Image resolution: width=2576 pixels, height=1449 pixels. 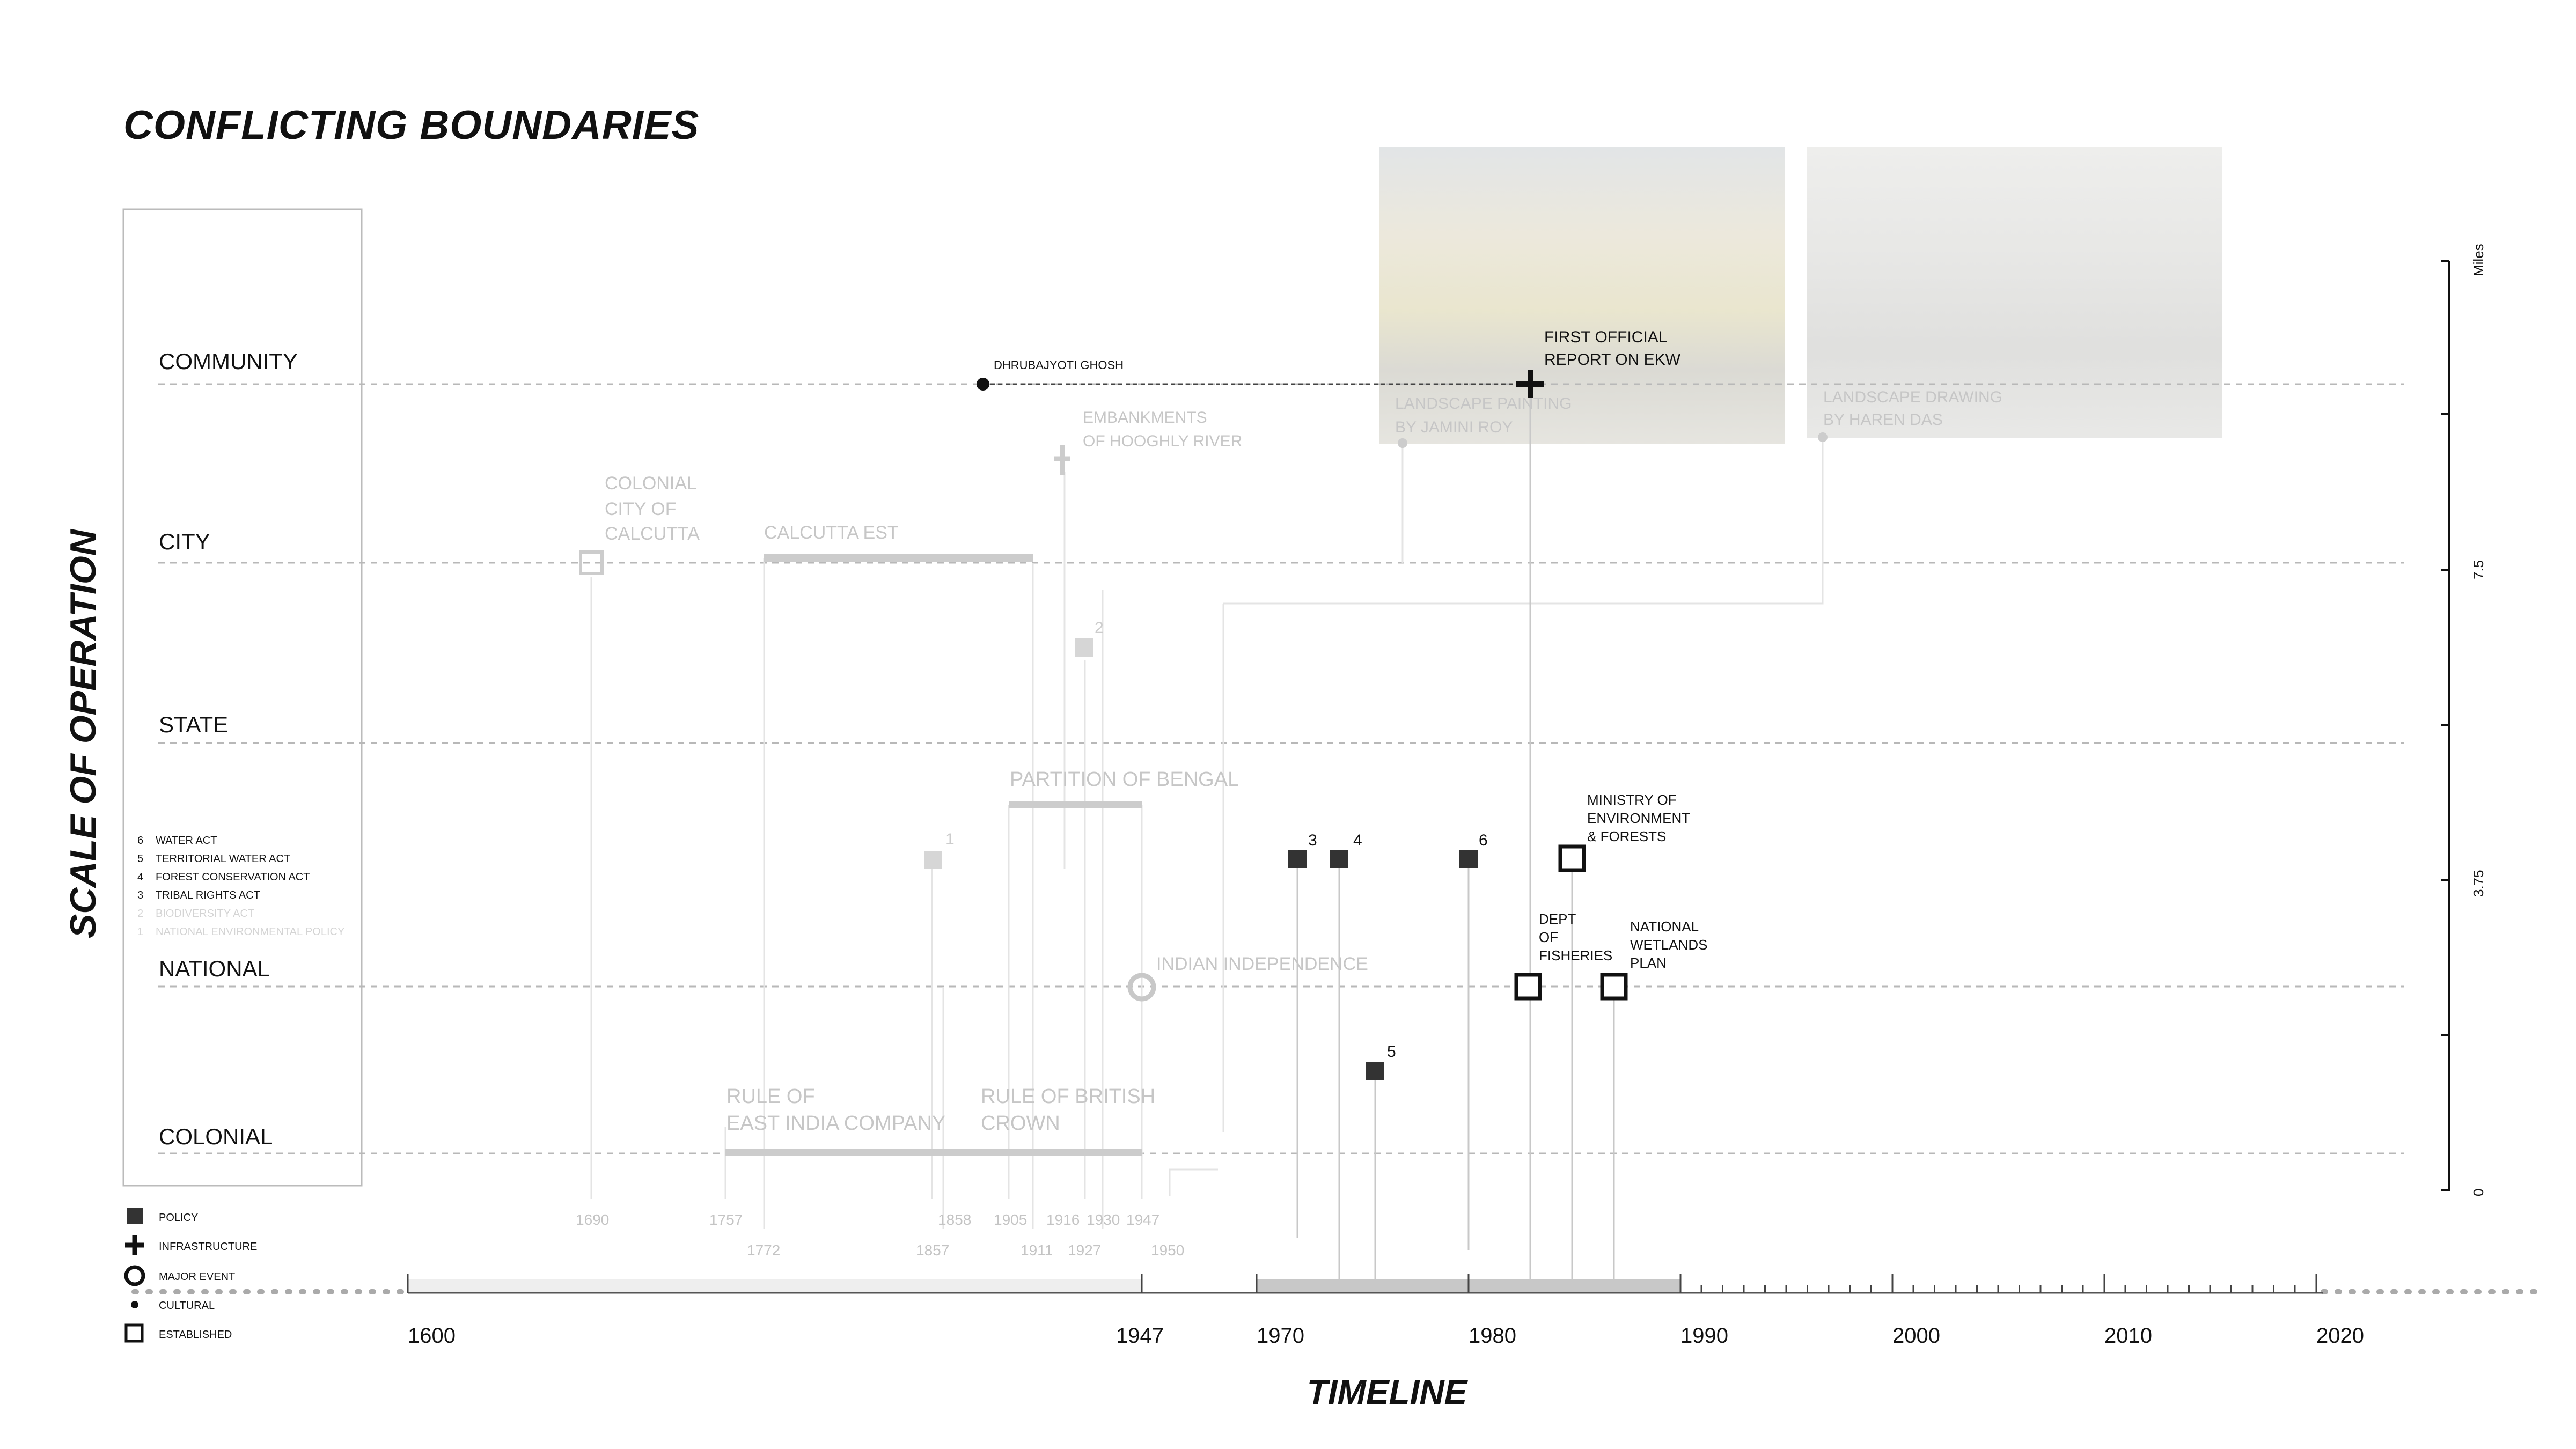 I want to click on date-1916: 1916, so click(x=1063, y=1219).